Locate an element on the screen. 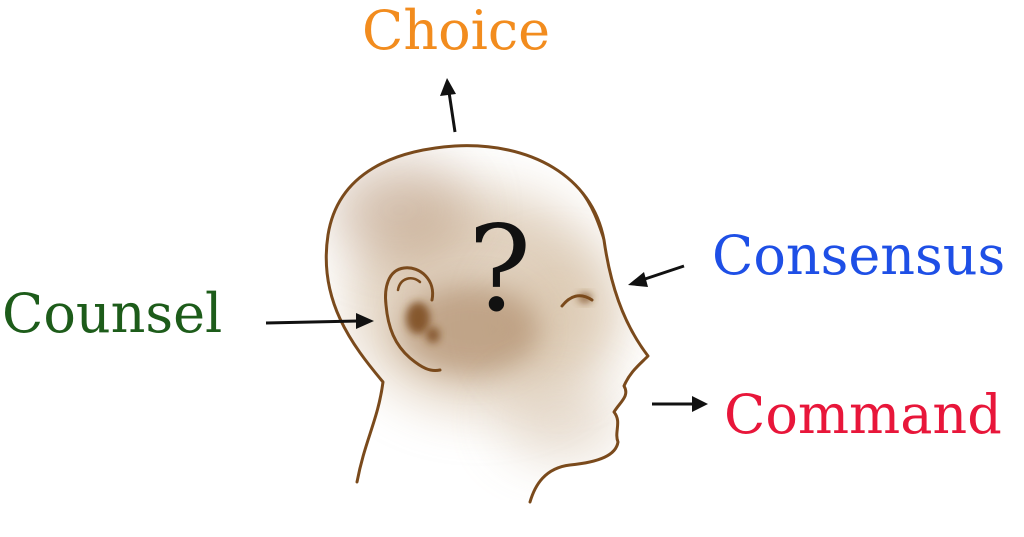  label-command: Command is located at coordinates (863, 414).